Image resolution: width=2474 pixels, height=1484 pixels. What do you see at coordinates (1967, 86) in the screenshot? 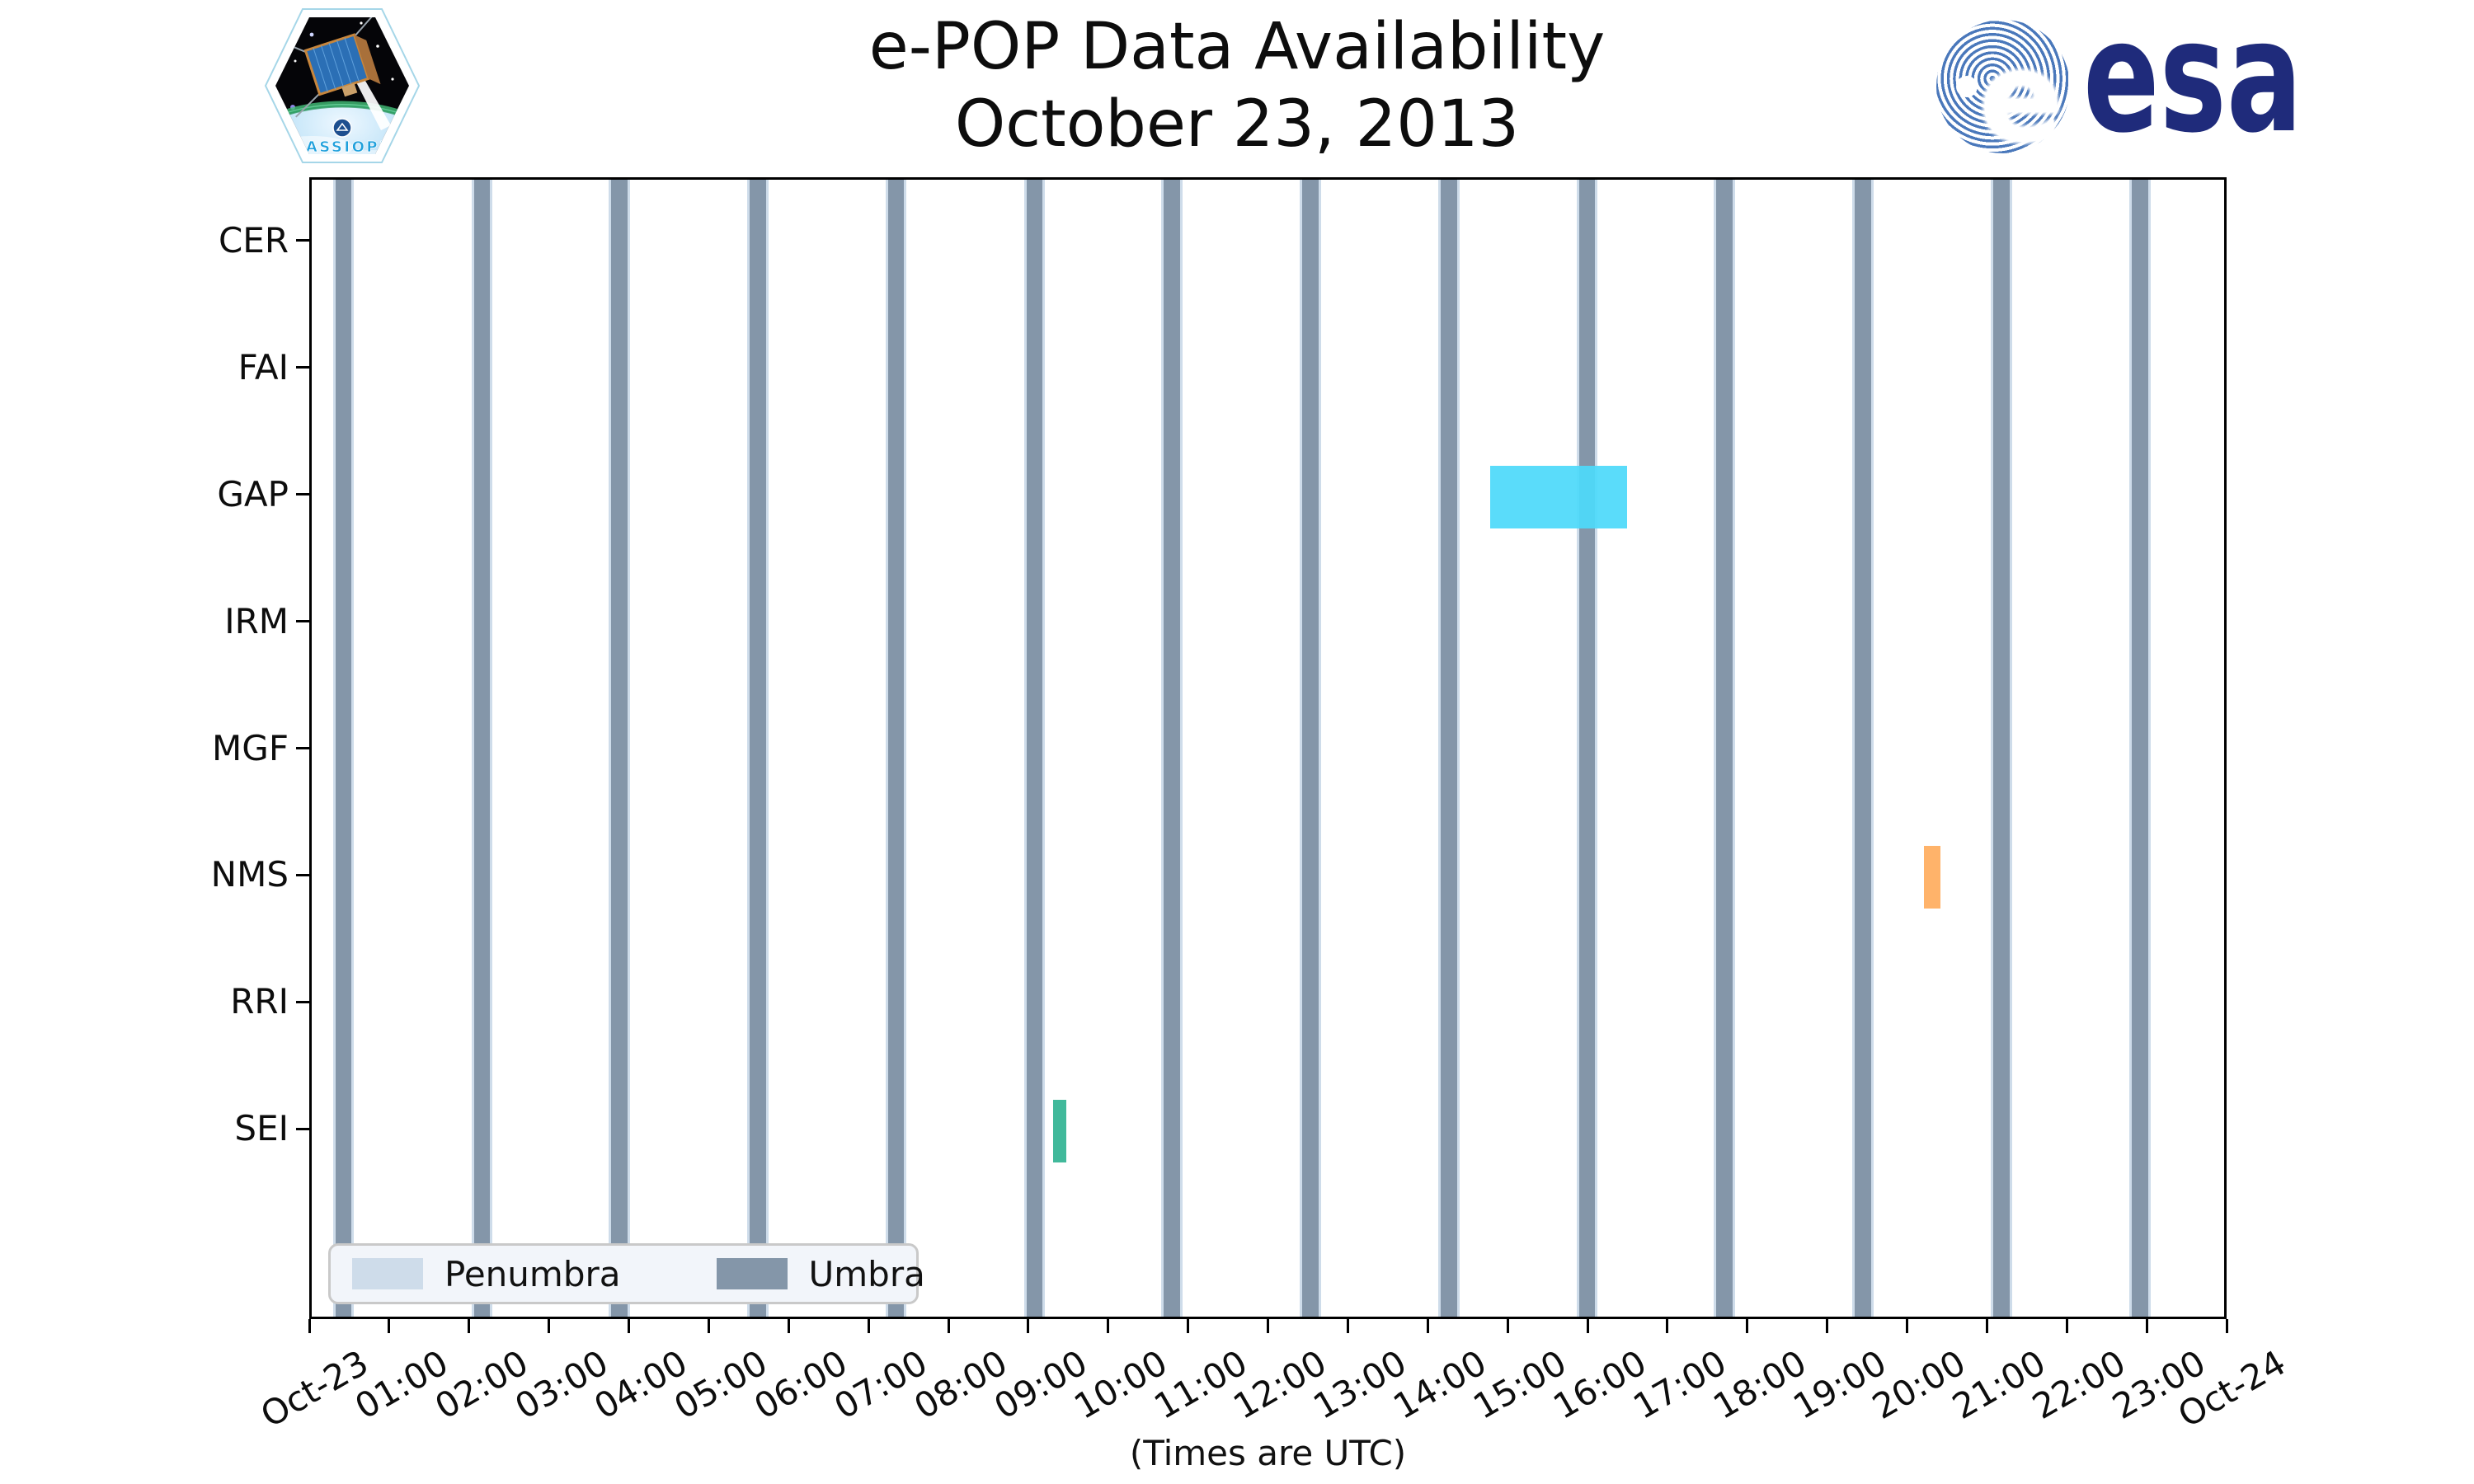
I see `esa-globe-dot` at bounding box center [1967, 86].